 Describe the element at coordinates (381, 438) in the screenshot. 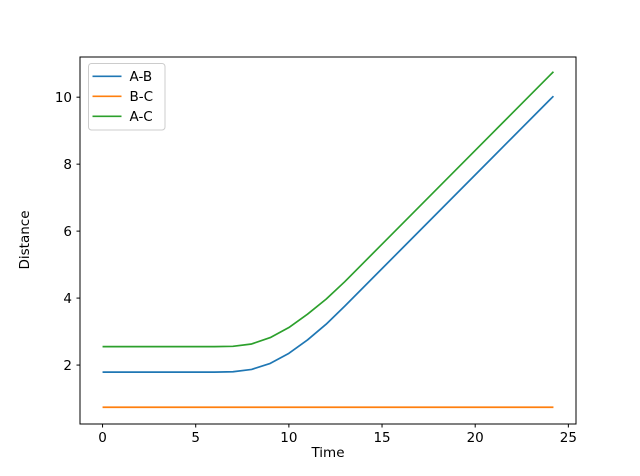

I see `x-tick-label: 15` at that location.